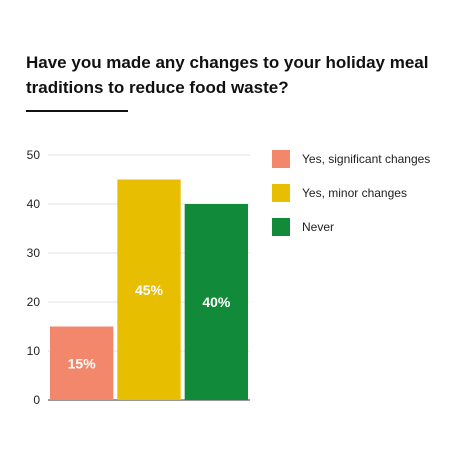 The height and width of the screenshot is (461, 461). I want to click on bar-data-label: 40%, so click(216, 302).